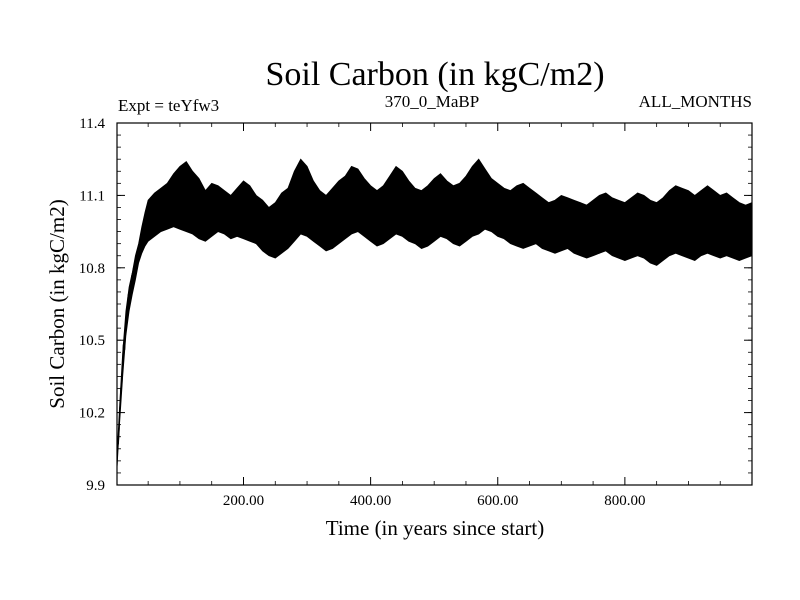 Image resolution: width=800 pixels, height=600 pixels. I want to click on x-tick-label: 600.00, so click(497, 501).